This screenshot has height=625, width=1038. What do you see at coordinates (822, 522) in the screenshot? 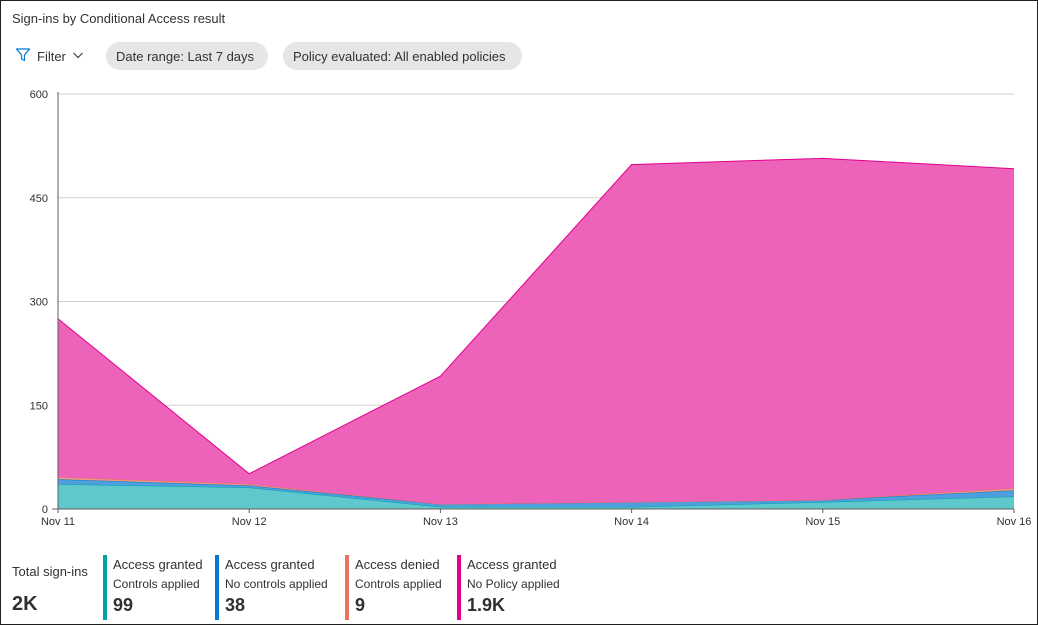
I see `x-tick-label: Nov 15` at bounding box center [822, 522].